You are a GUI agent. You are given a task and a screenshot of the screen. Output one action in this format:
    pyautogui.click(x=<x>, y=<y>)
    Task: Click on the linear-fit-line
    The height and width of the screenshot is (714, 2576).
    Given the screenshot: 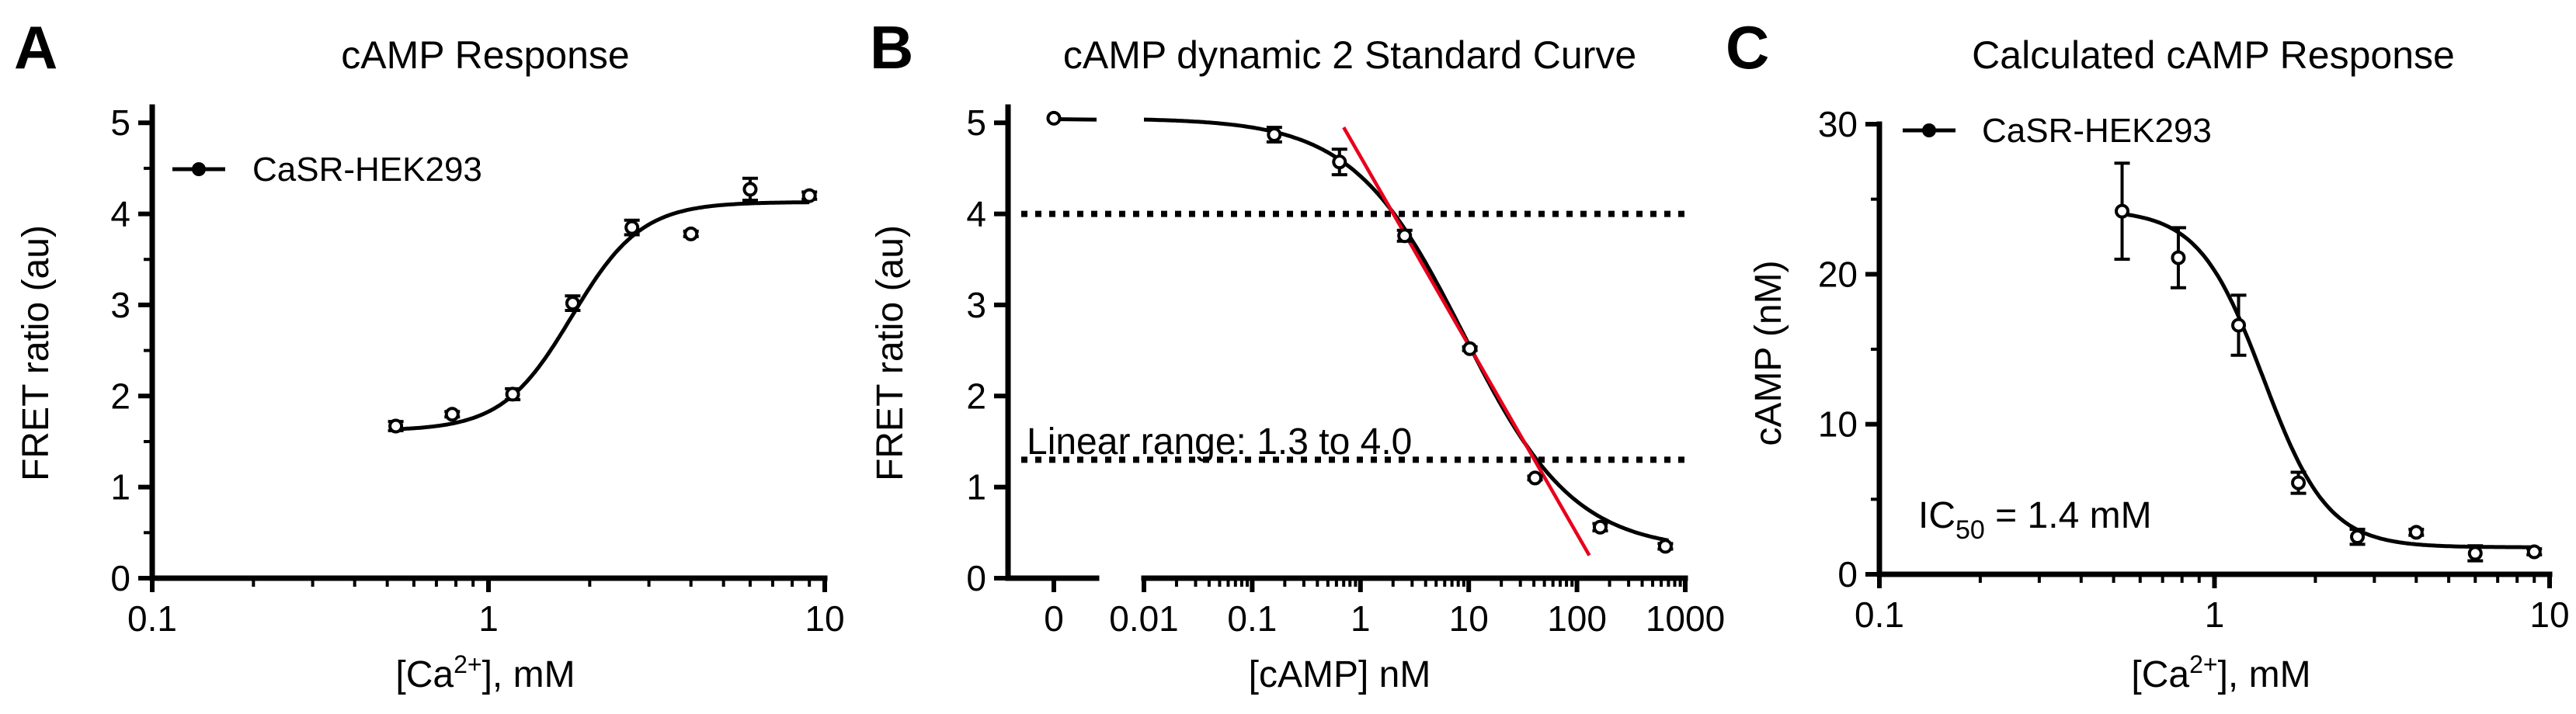 What is the action you would take?
    pyautogui.click(x=1466, y=341)
    